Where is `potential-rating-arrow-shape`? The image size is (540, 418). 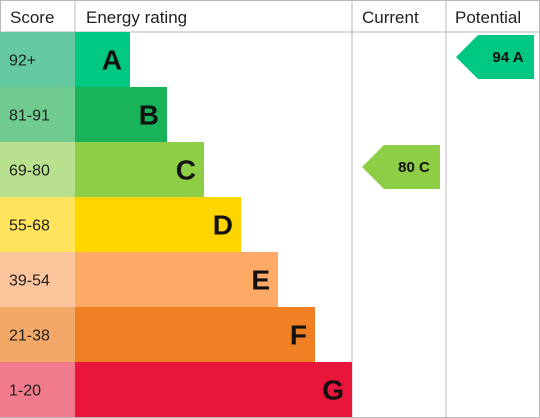 potential-rating-arrow-shape is located at coordinates (495, 57).